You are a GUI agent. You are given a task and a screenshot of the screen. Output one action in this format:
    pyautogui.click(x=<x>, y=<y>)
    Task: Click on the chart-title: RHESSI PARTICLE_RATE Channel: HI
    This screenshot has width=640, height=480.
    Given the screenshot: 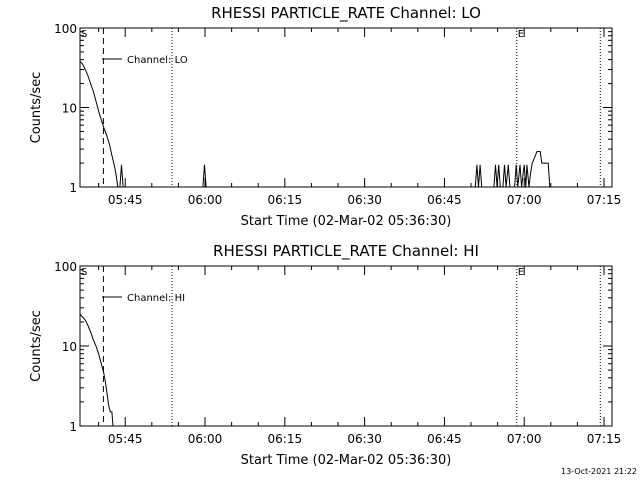 What is the action you would take?
    pyautogui.click(x=346, y=251)
    